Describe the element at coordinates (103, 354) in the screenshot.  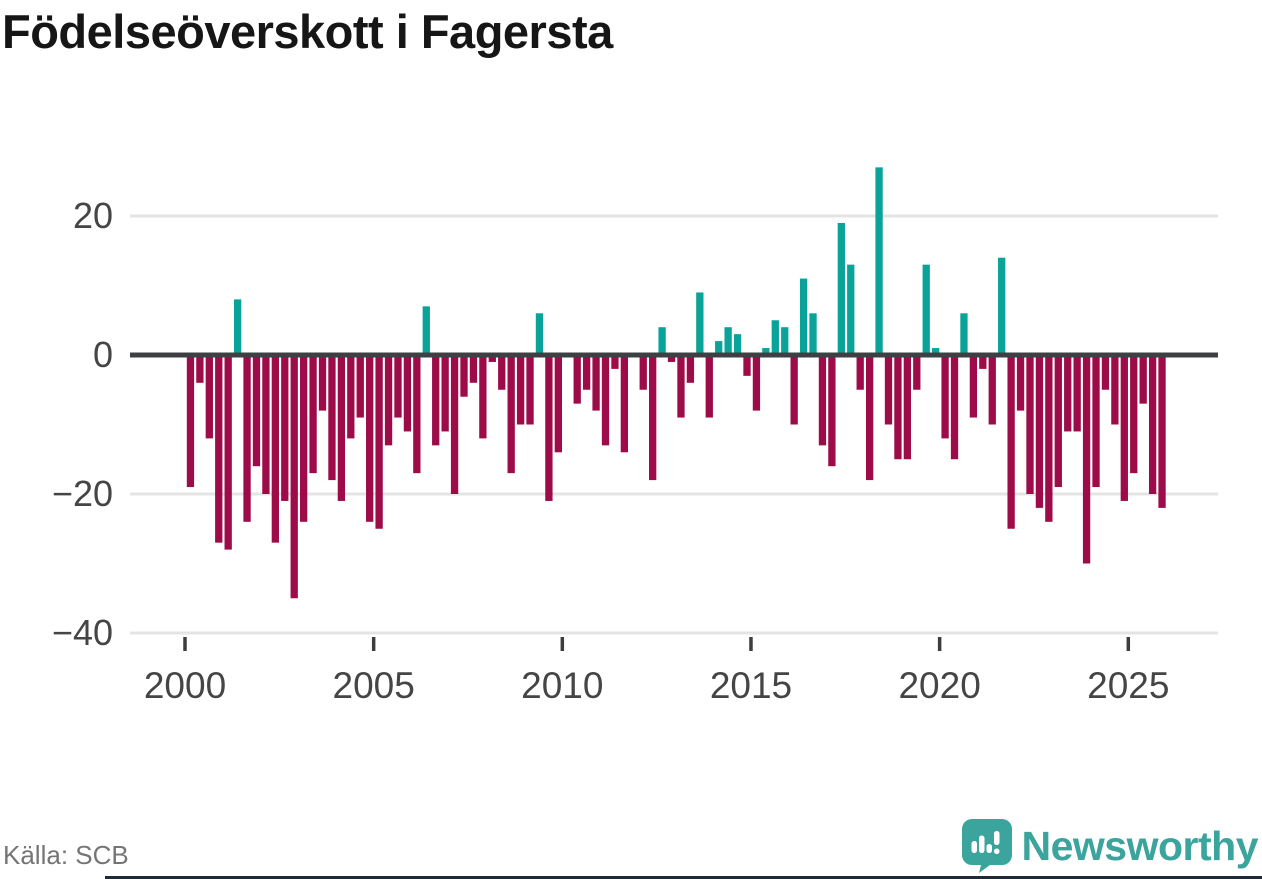
I see `y-axis-label: 0` at that location.